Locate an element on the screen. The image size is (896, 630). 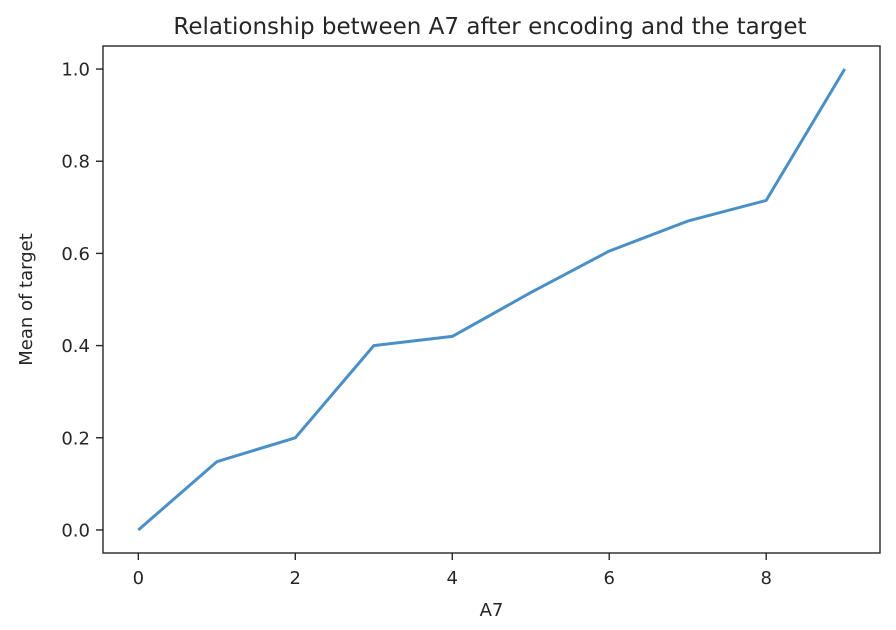
y-tick-label-2: 0.4 is located at coordinates (75, 346).